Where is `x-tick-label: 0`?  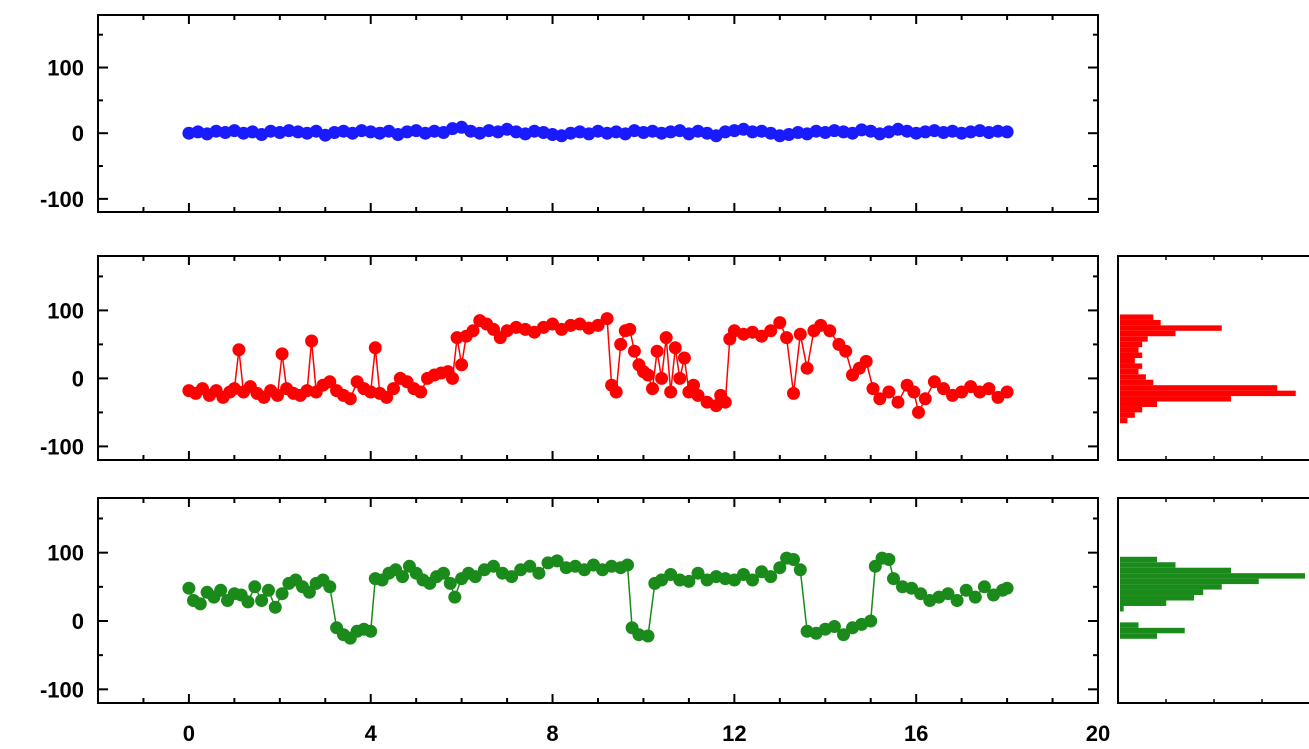 x-tick-label: 0 is located at coordinates (189, 733).